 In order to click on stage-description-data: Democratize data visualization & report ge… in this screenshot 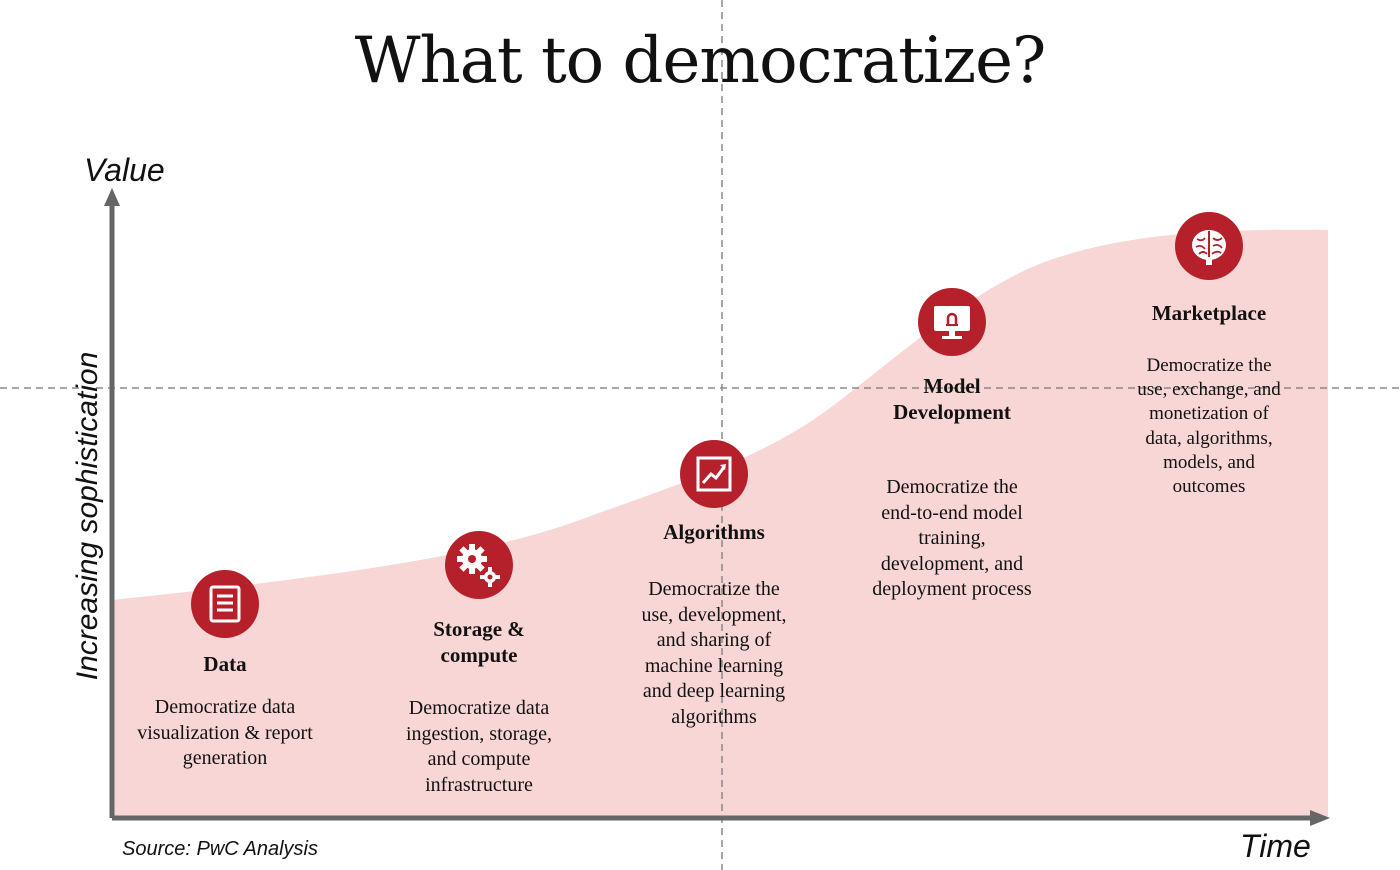, I will do `click(225, 732)`.